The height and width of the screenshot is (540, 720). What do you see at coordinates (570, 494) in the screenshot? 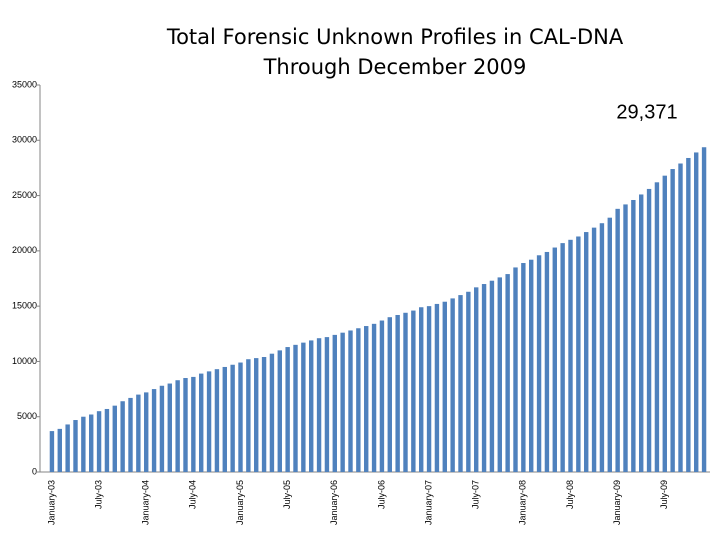
I see `x-tick-label: July-08` at bounding box center [570, 494].